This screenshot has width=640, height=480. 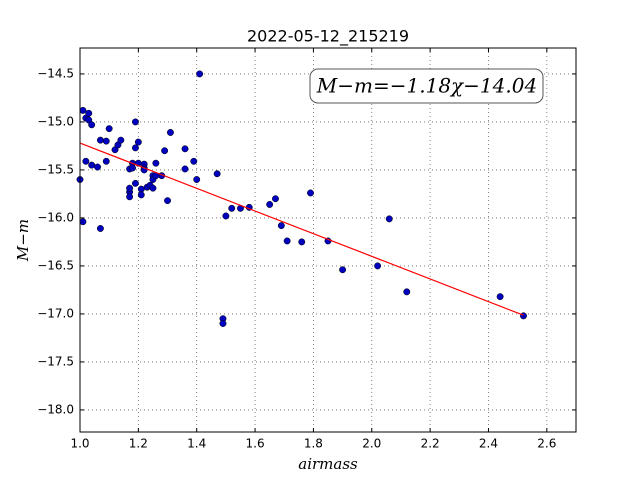 What do you see at coordinates (55, 169) in the screenshot?
I see `y-tick-label: −15.5` at bounding box center [55, 169].